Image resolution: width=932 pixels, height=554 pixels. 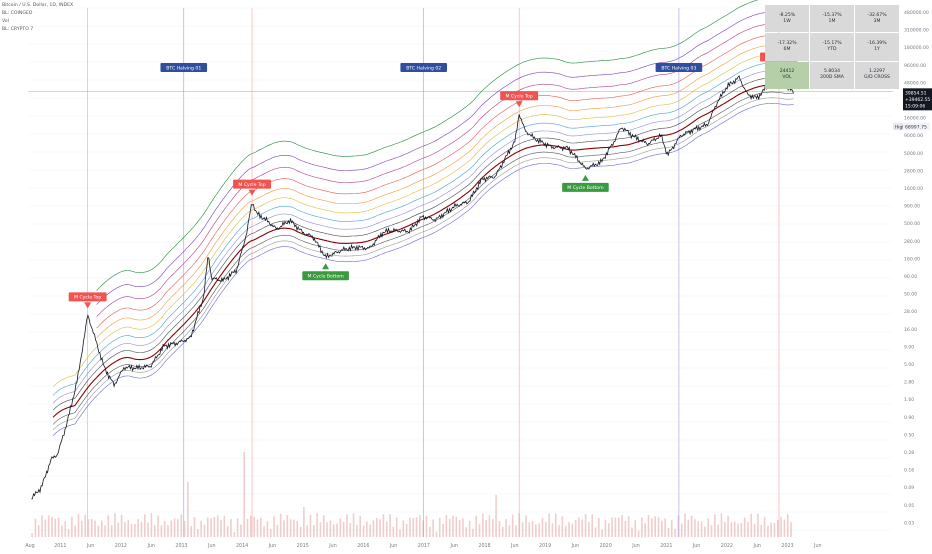 I want to click on symbol-title: Bitcoin / U.S. Dollar, 1D, INDEX, so click(x=38, y=5).